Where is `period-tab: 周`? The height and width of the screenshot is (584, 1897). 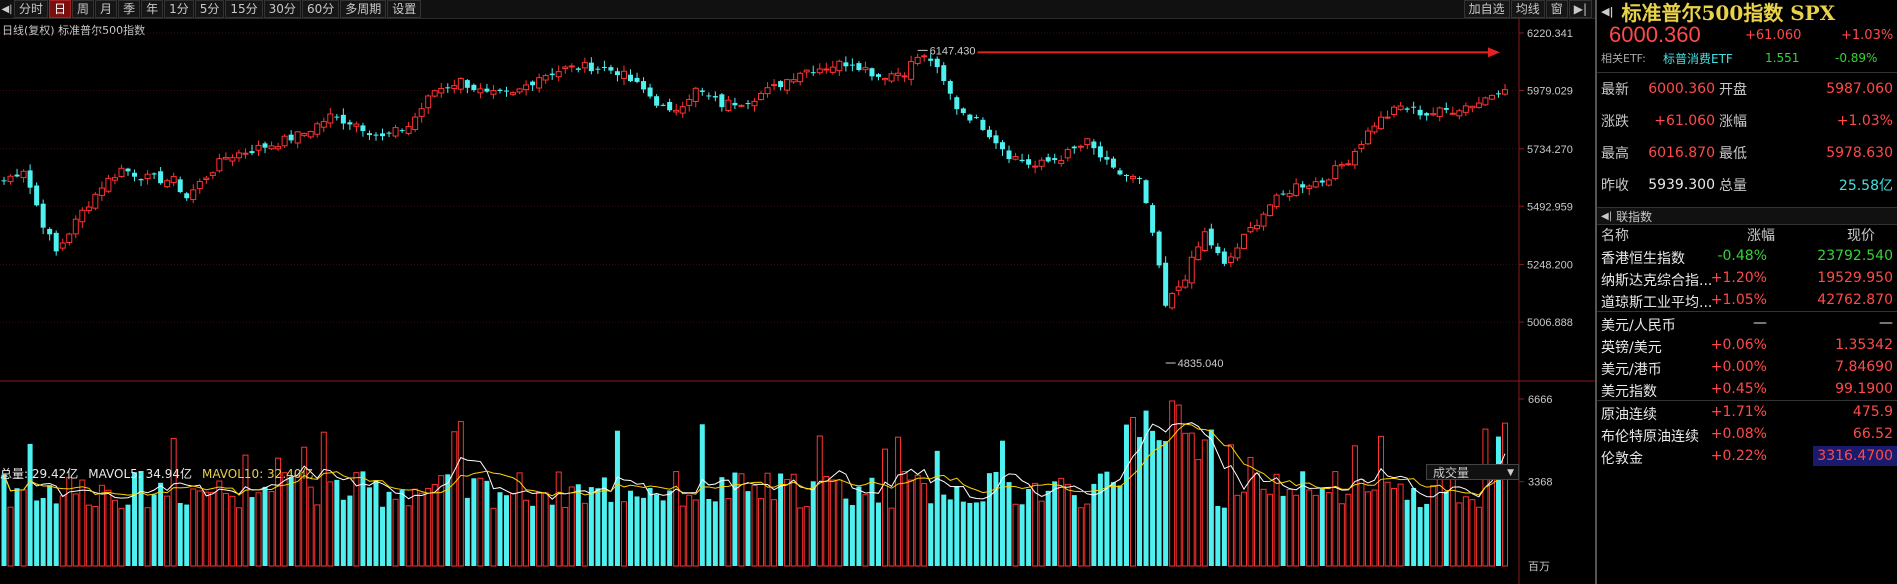
period-tab: 周 is located at coordinates (83, 9).